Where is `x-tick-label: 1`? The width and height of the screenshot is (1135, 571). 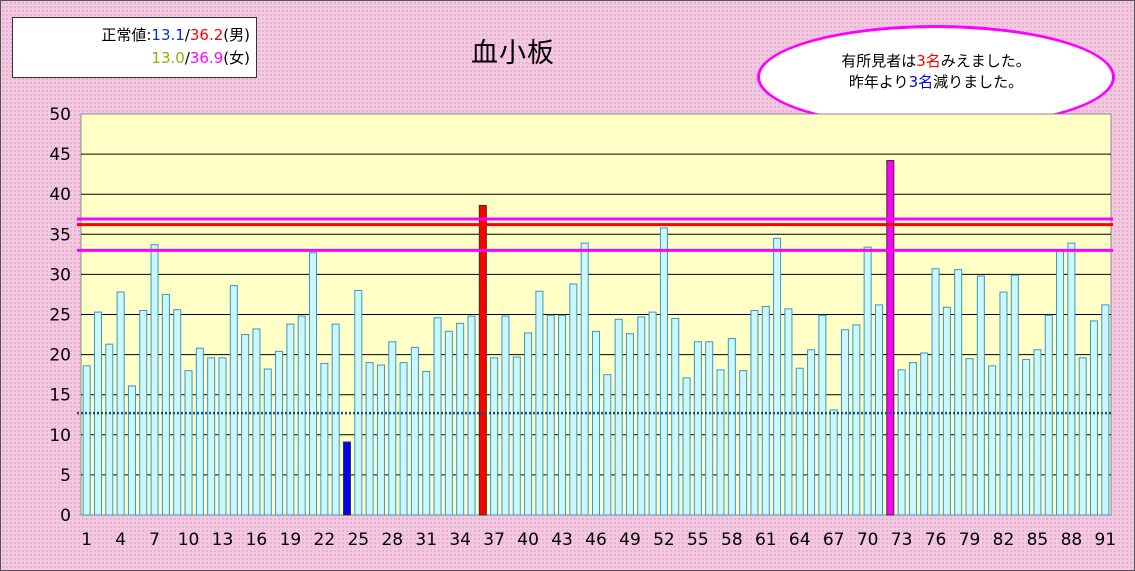 x-tick-label: 1 is located at coordinates (86, 540).